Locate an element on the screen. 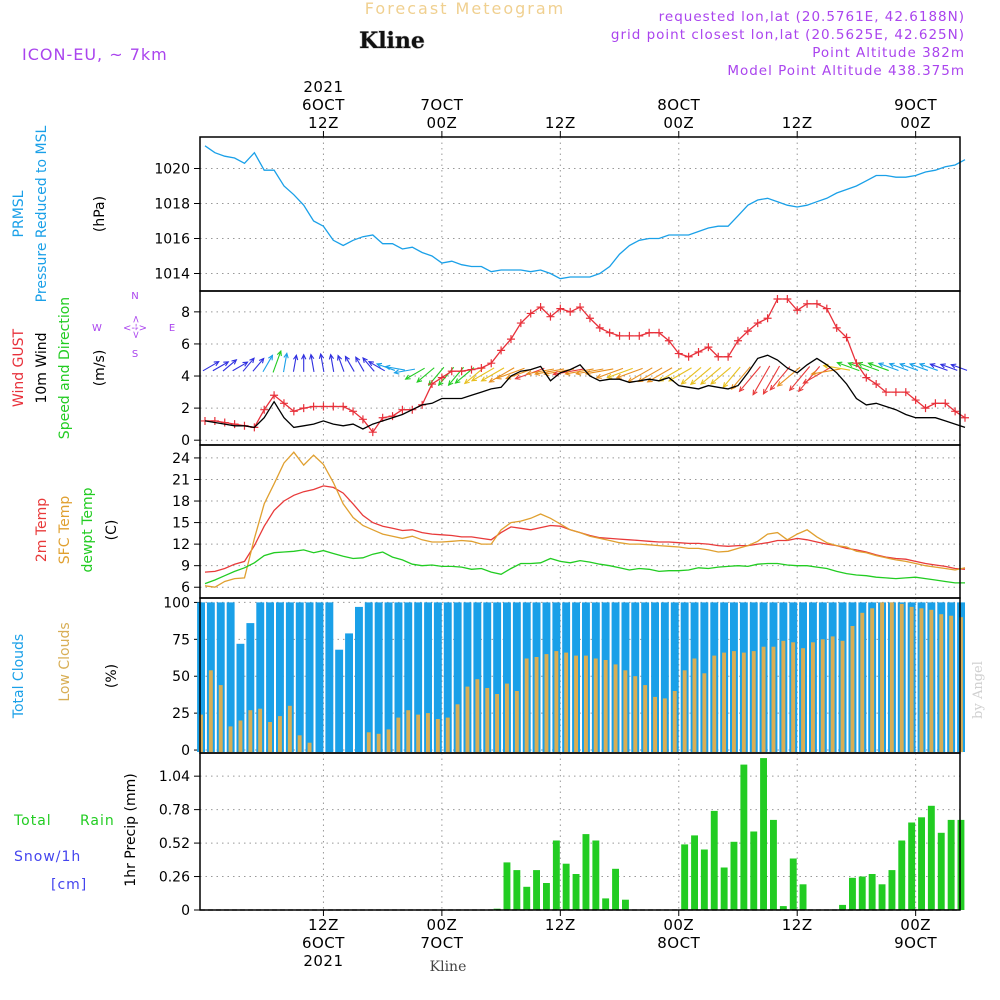 The image size is (1000, 1000). top-time-label: 12Z is located at coordinates (323, 123).